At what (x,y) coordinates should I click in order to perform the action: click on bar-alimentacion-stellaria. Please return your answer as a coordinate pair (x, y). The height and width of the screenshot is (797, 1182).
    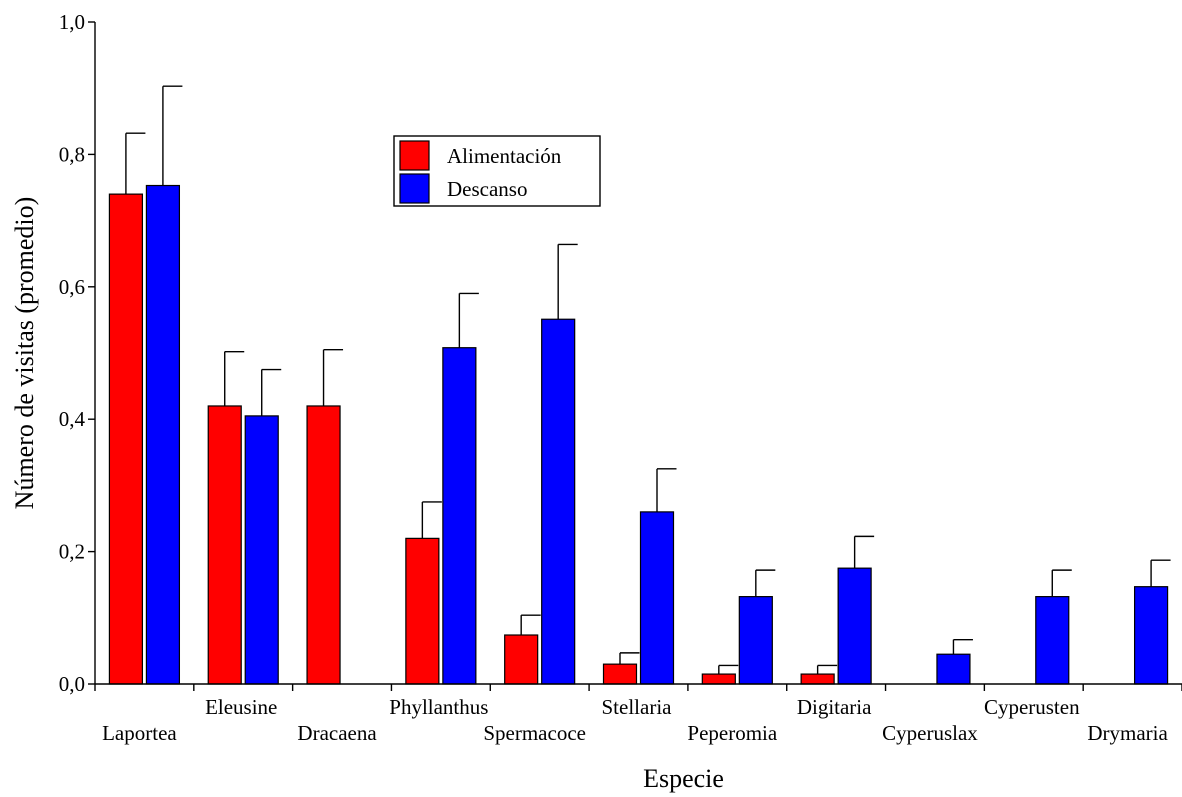
    Looking at the image, I should click on (620, 674).